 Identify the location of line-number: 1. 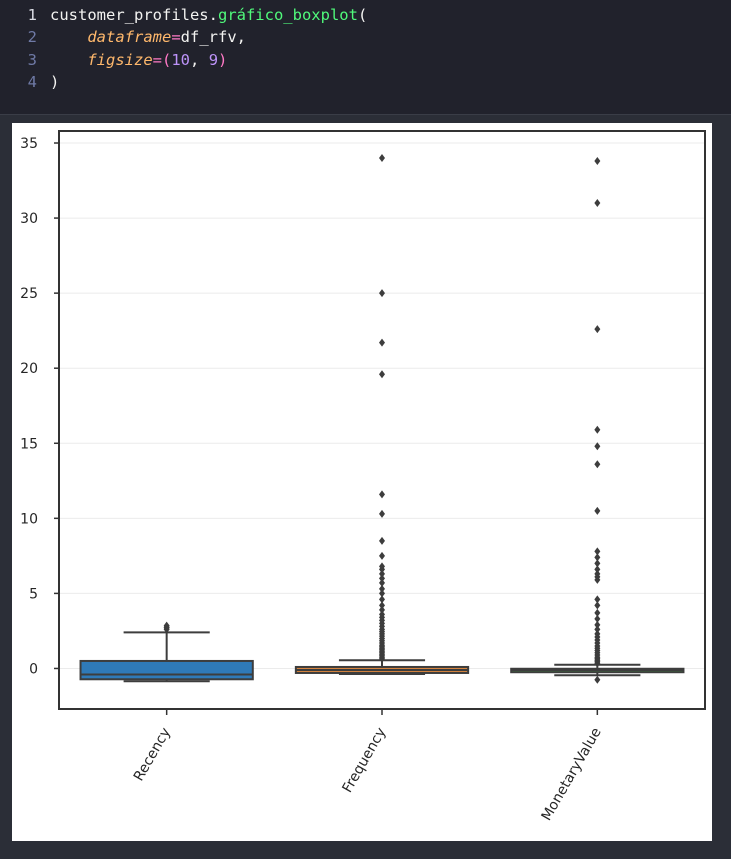
(32, 15).